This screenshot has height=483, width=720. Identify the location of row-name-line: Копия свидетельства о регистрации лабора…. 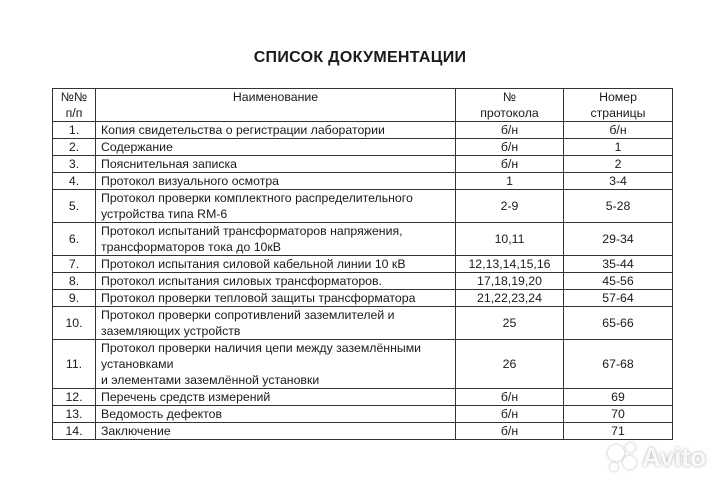
(243, 130).